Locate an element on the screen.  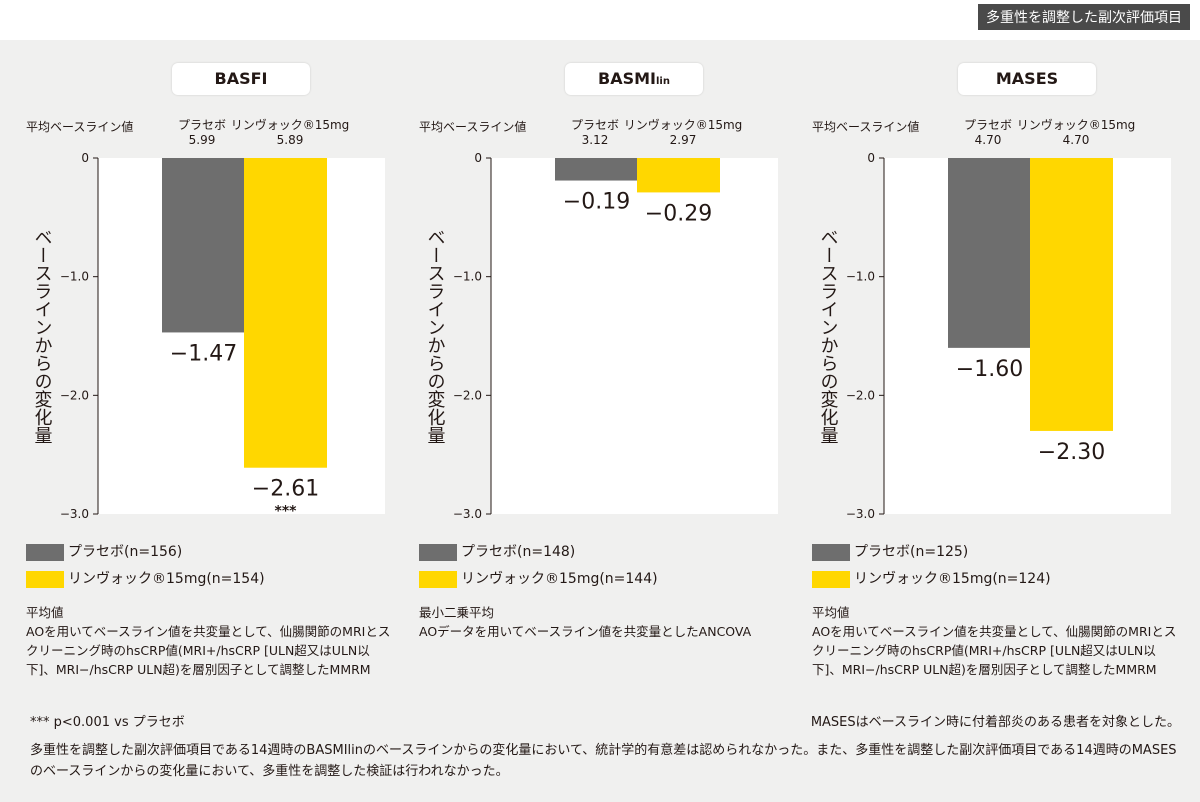
legend-rinvoq: リンヴォック®15mg(n=124) is located at coordinates (931, 578).